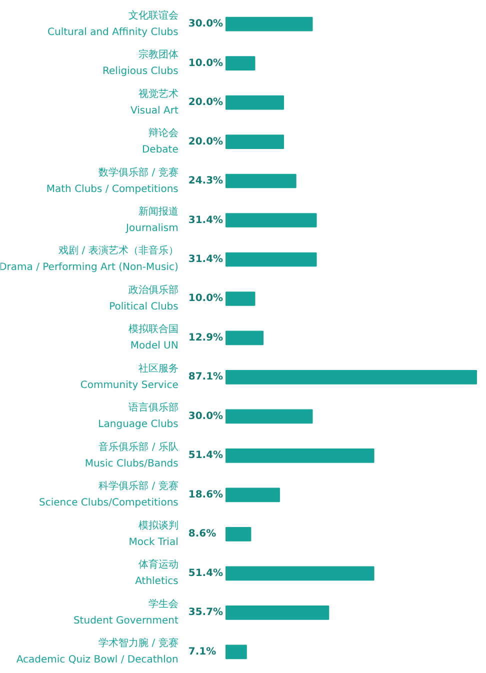 Image resolution: width=486 pixels, height=673 pixels. I want to click on y-tick-label: 辩论会 Debate, so click(160, 141).